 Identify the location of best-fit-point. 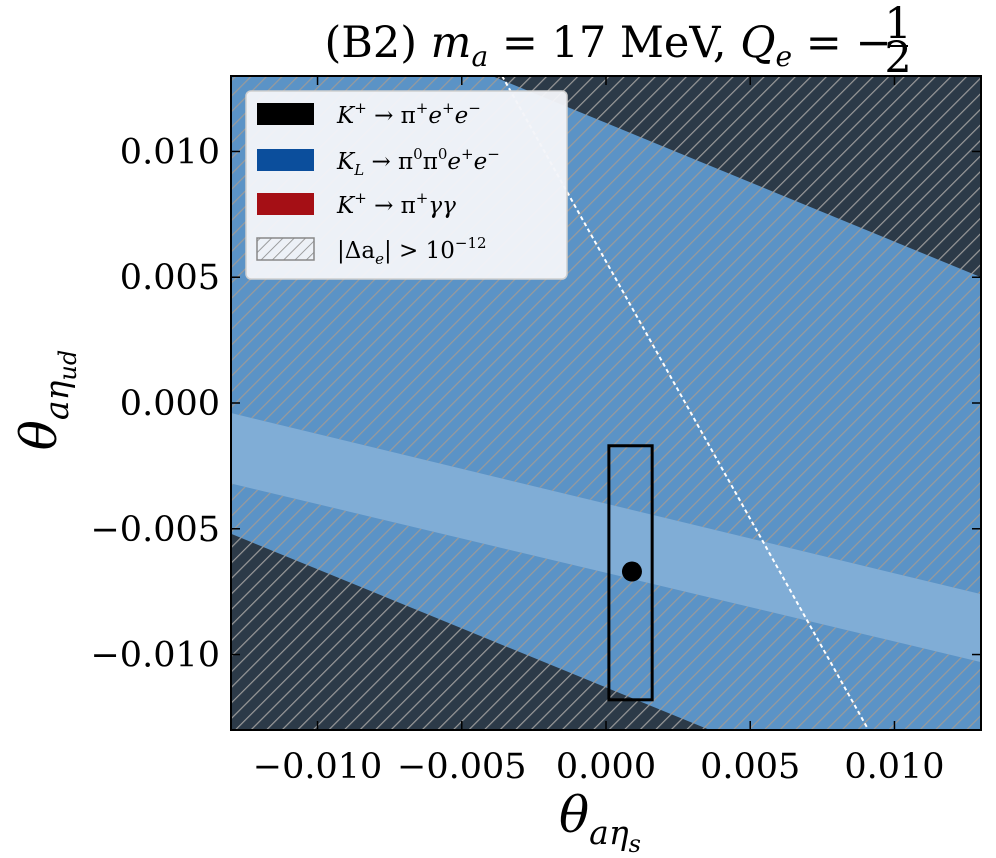
(631, 571).